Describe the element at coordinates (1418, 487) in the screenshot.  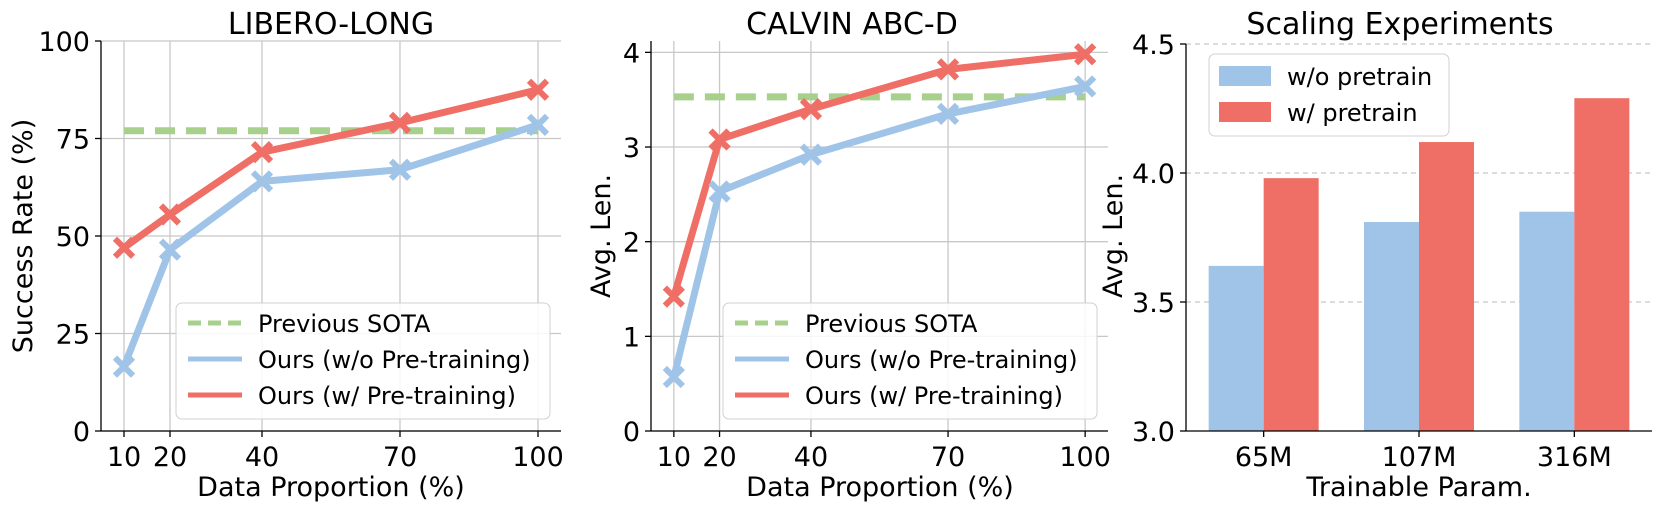
I see `x-axis-label: Trainable Param.` at that location.